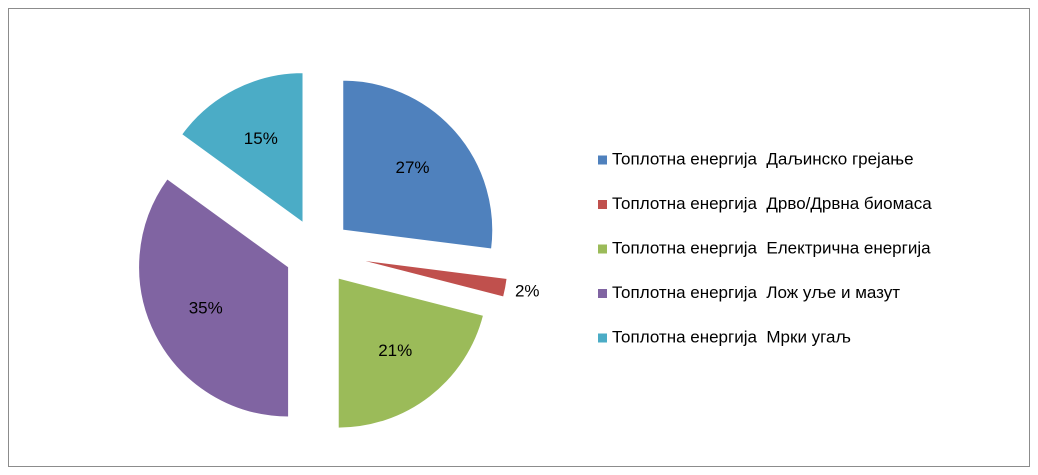 This screenshot has width=1038, height=475. What do you see at coordinates (527, 290) in the screenshot?
I see `data-label: 2%` at bounding box center [527, 290].